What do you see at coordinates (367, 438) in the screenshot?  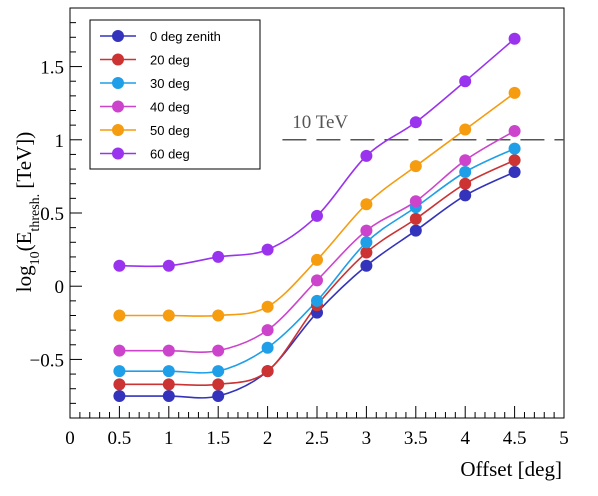 I see `x-tick-label: 3` at bounding box center [367, 438].